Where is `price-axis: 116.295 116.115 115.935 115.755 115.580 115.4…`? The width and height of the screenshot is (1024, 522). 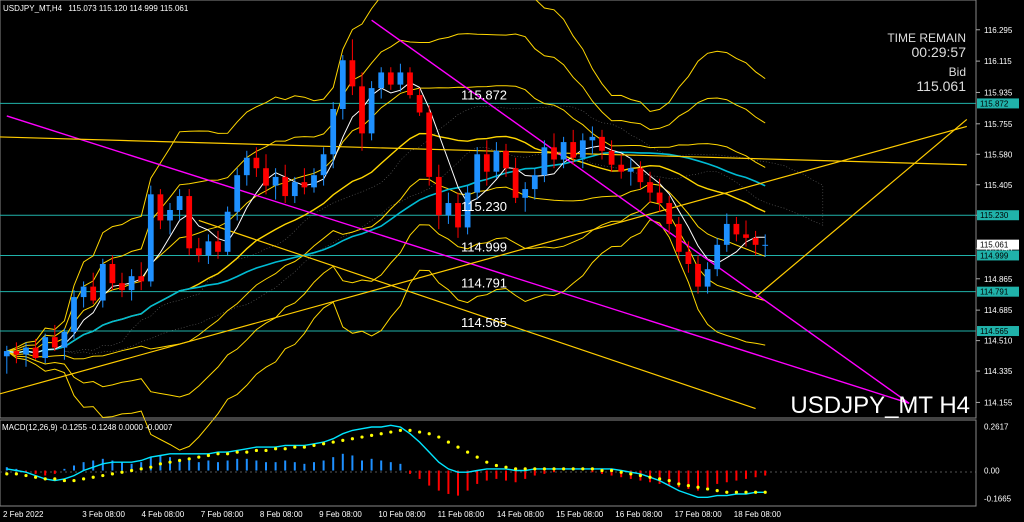 price-axis: 116.295 116.115 115.935 115.755 115.580 115.4… is located at coordinates (997, 209).